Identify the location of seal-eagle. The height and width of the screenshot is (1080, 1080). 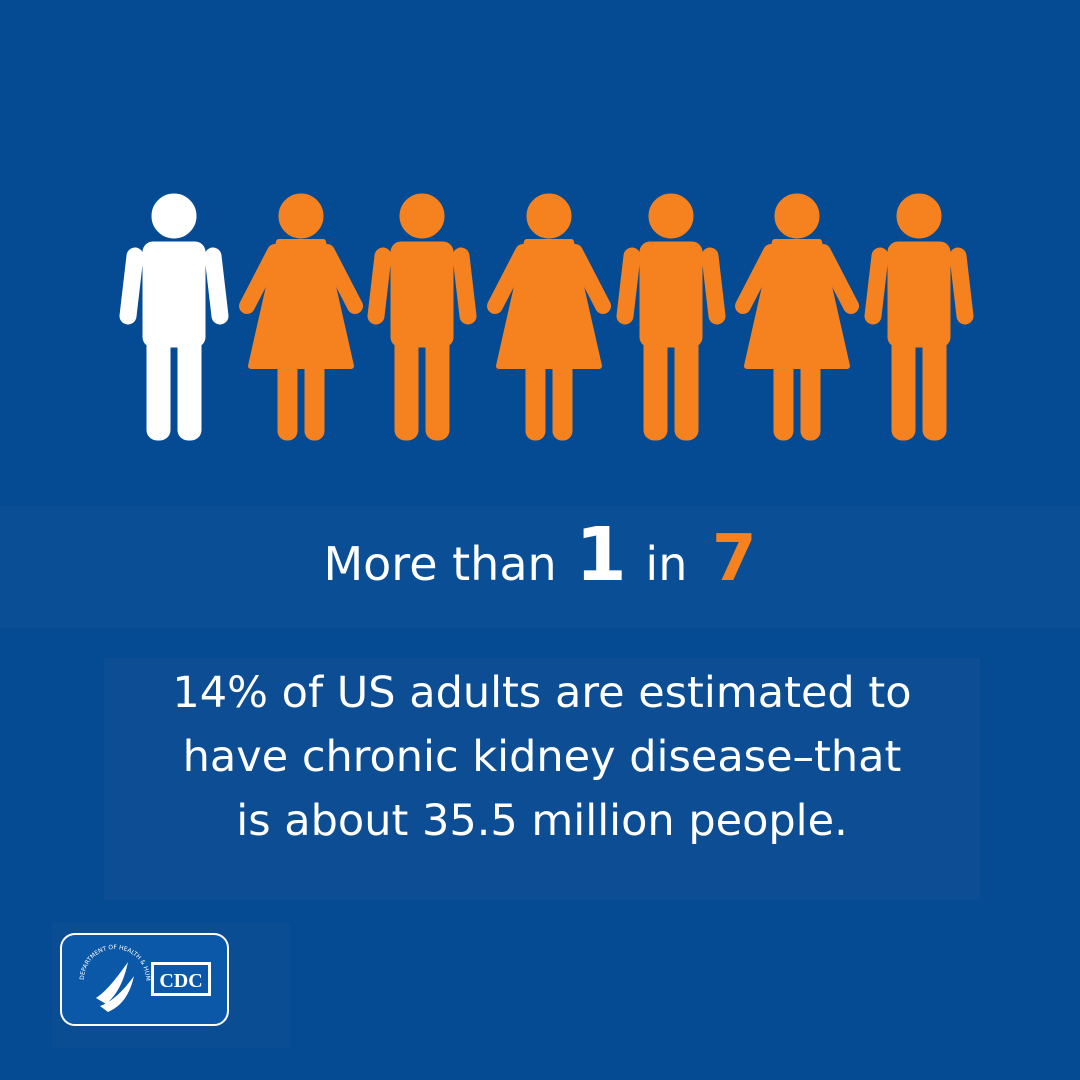
(115, 987).